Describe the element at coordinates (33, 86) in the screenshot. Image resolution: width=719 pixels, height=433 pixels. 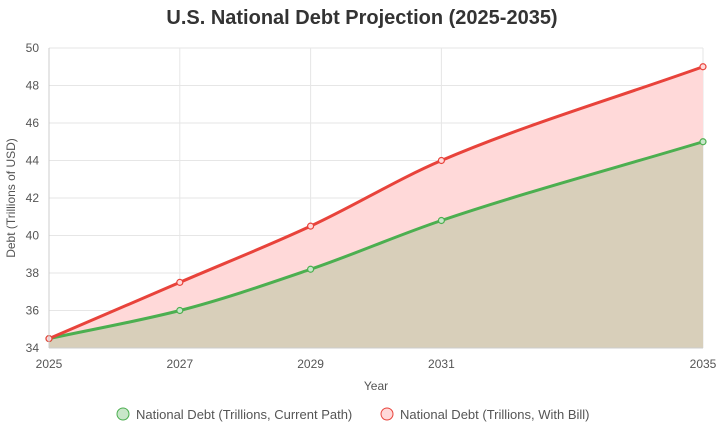
I see `y-tick-label: 48` at that location.